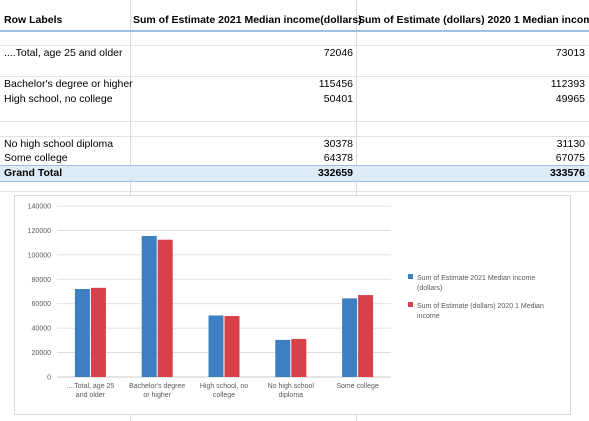 The width and height of the screenshot is (589, 421). Describe the element at coordinates (224, 395) in the screenshot. I see `x-category-label: college` at that location.